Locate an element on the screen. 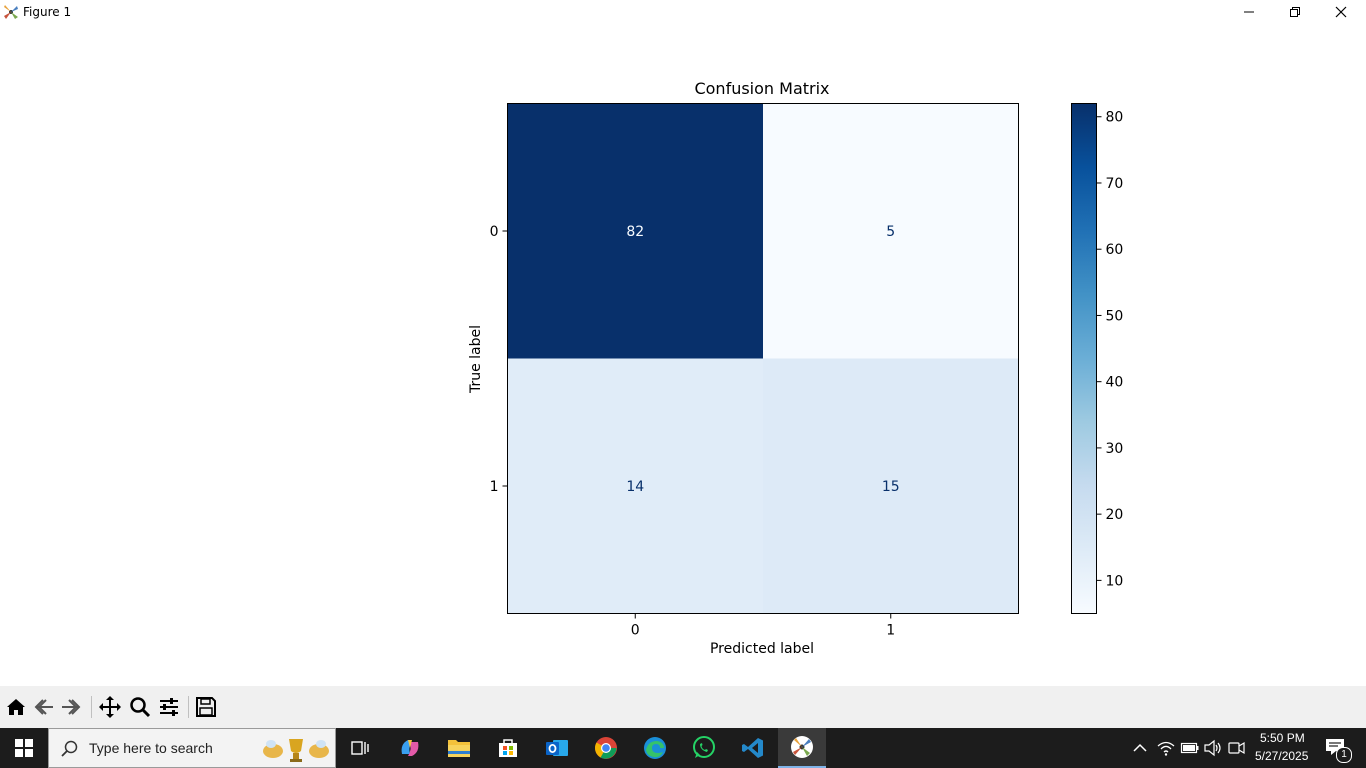 This screenshot has width=1366, height=768. camera-status-button is located at coordinates (1237, 748).